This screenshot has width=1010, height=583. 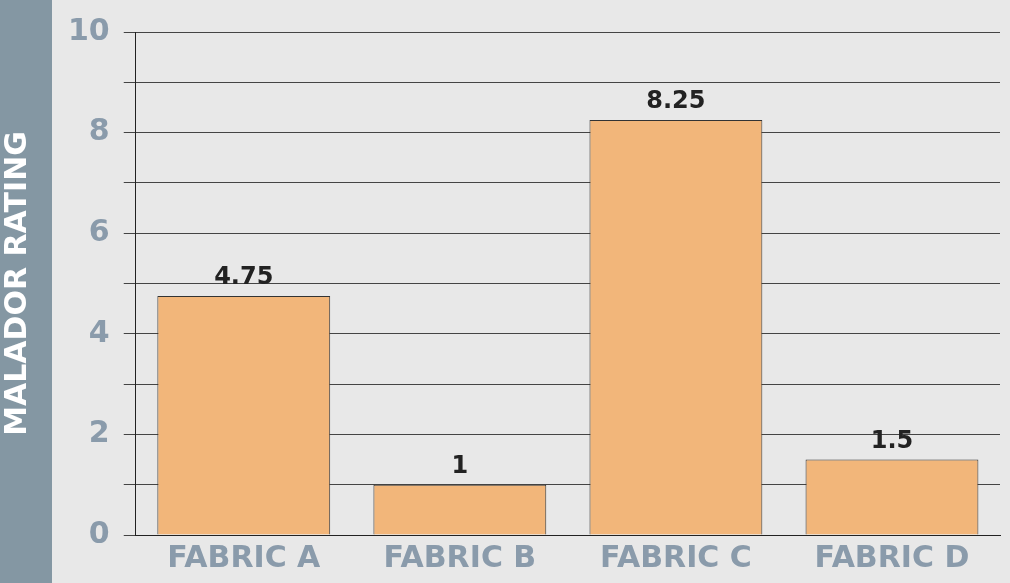 What do you see at coordinates (99, 130) in the screenshot?
I see `y-tick-label: 8` at bounding box center [99, 130].